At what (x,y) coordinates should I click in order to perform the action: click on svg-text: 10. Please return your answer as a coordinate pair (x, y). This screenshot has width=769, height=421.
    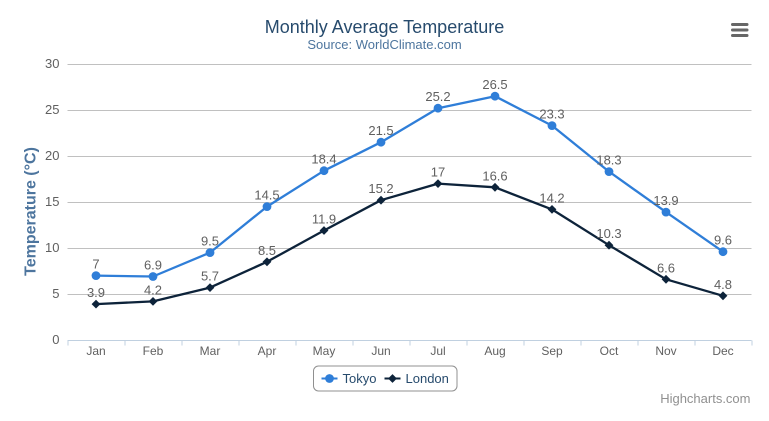
    Looking at the image, I should click on (52, 247).